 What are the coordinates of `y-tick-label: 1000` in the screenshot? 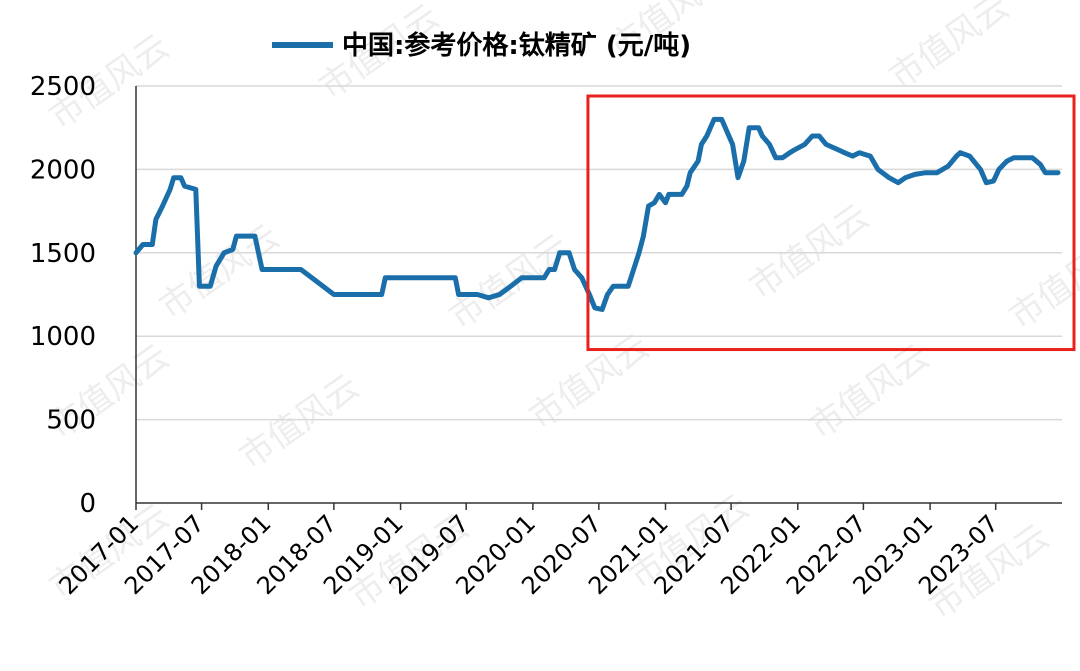 It's located at (63, 337).